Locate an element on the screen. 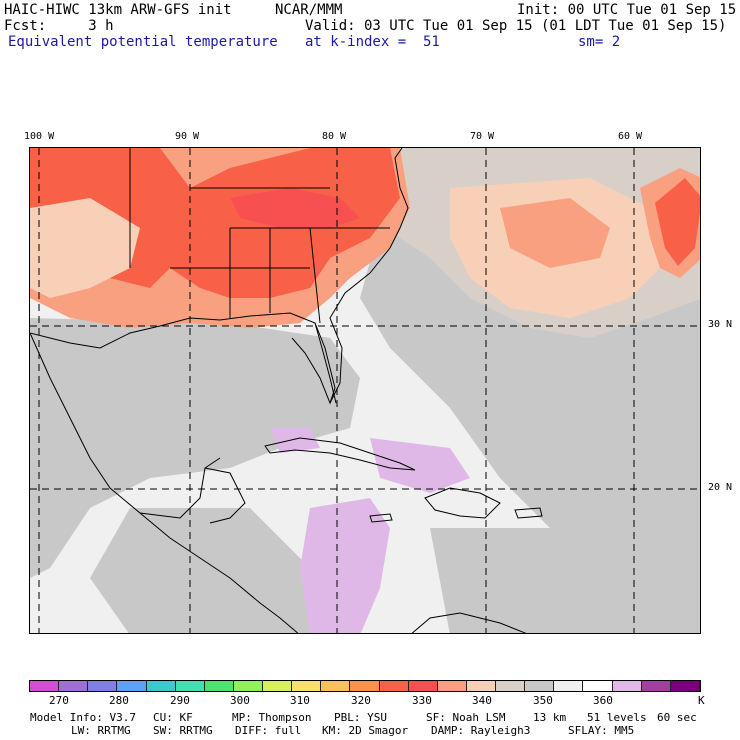  central-america-coast-line is located at coordinates (219, 572).